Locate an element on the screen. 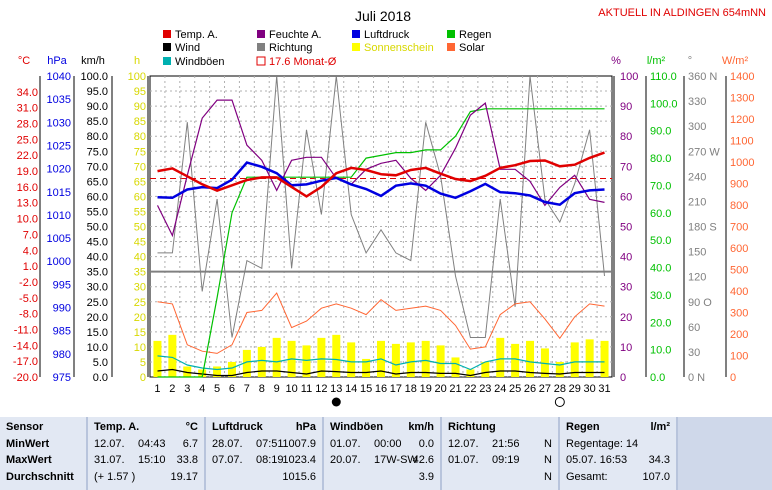 Image resolution: width=772 pixels, height=490 pixels. series-line-windb-en is located at coordinates (381, 363).